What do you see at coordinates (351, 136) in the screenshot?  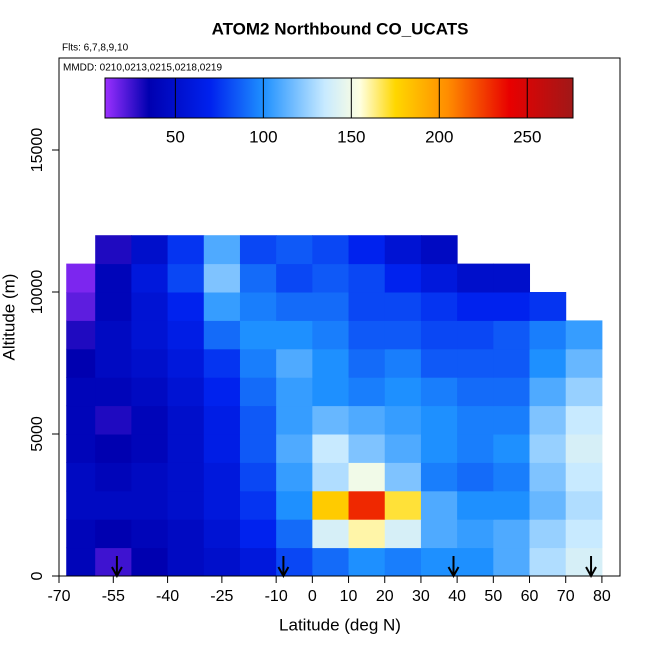 I see `colorbar-tick-label: 150` at bounding box center [351, 136].